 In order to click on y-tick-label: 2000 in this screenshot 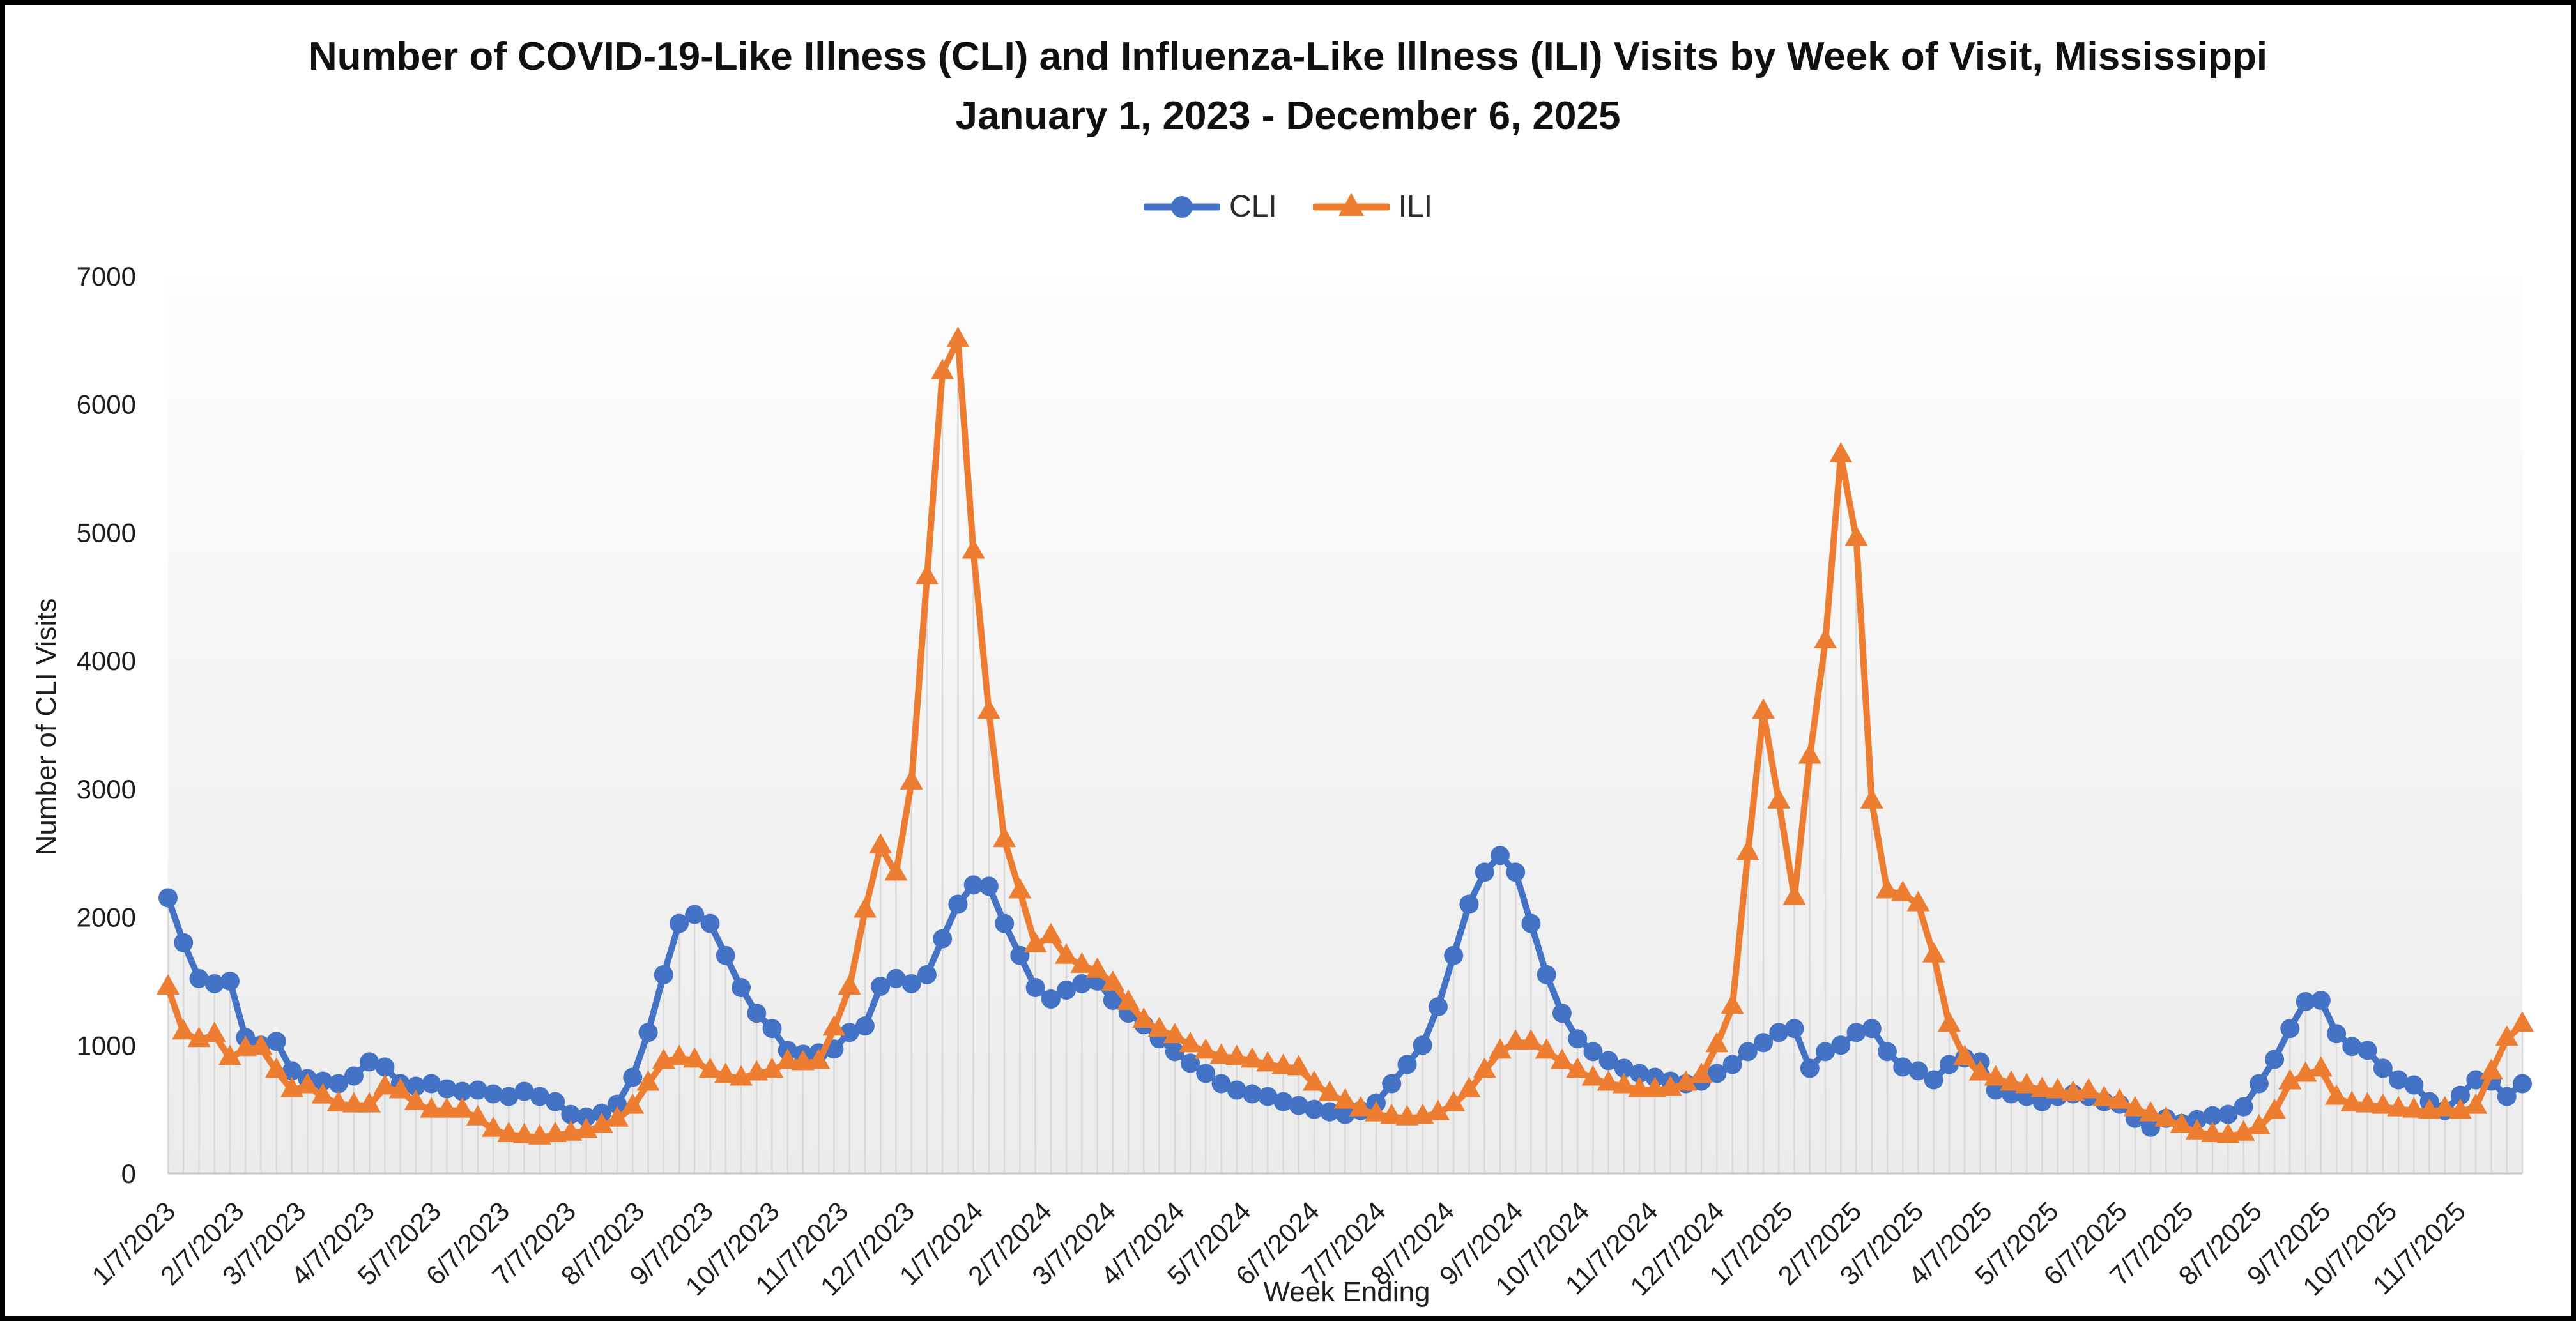, I will do `click(106, 918)`.